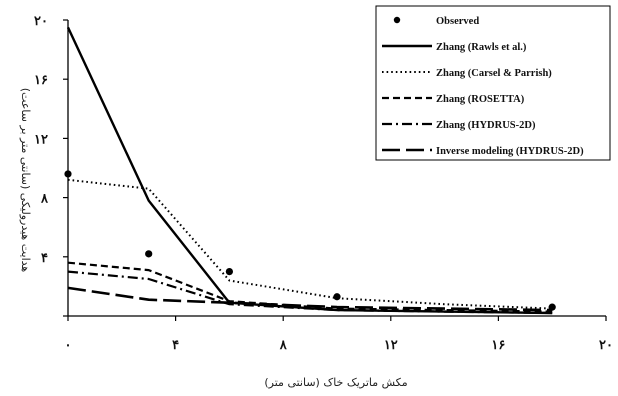 The width and height of the screenshot is (618, 396). Describe the element at coordinates (457, 21) in the screenshot. I see `legend-label: Observed` at that location.